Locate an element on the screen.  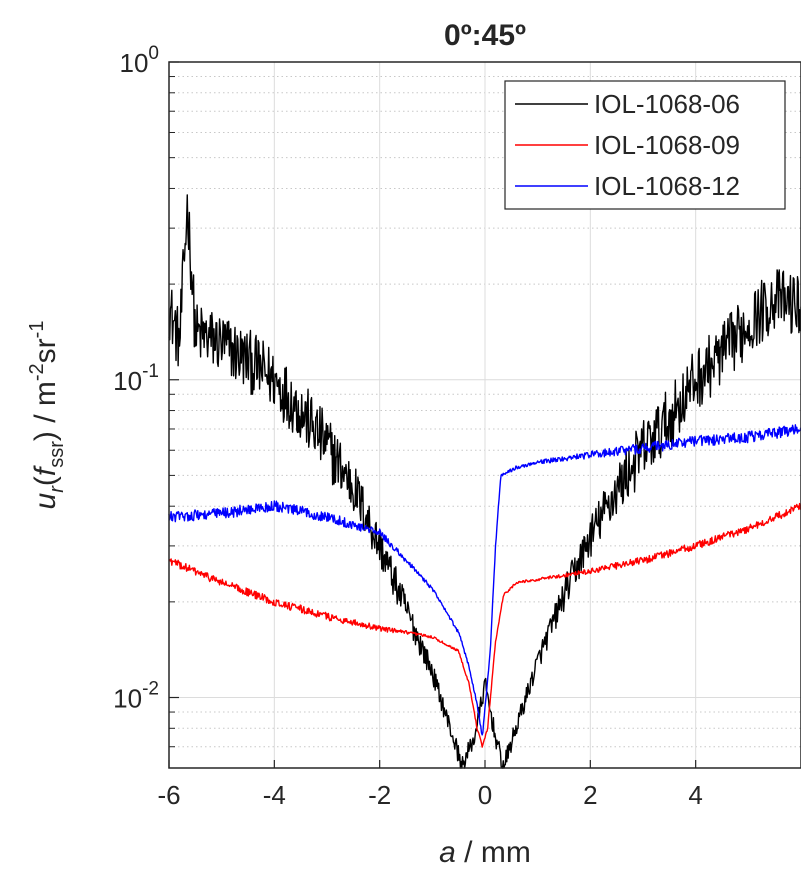
y-tick-label: 10⁻² is located at coordinates (136, 696).